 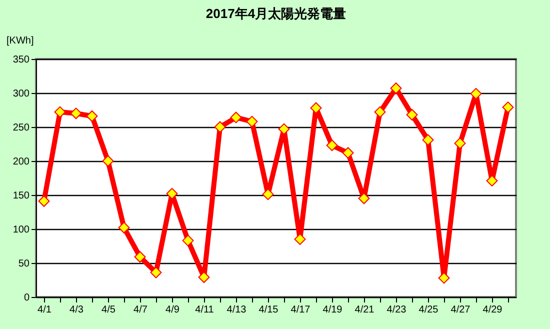 I want to click on x-tick-label: 4/23, so click(x=396, y=310).